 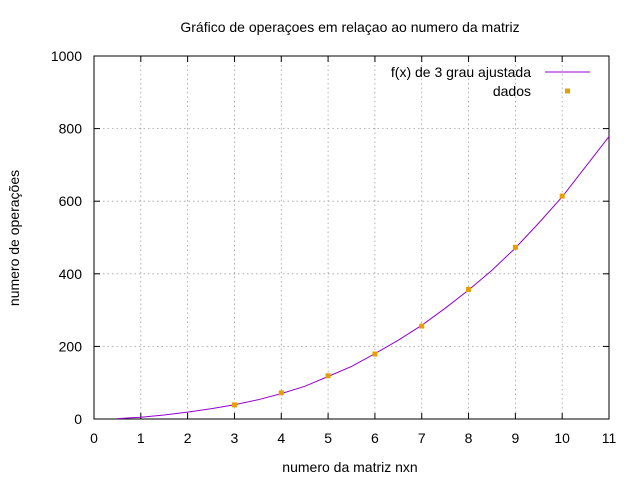 I want to click on x-tick-label: 2, so click(x=188, y=438).